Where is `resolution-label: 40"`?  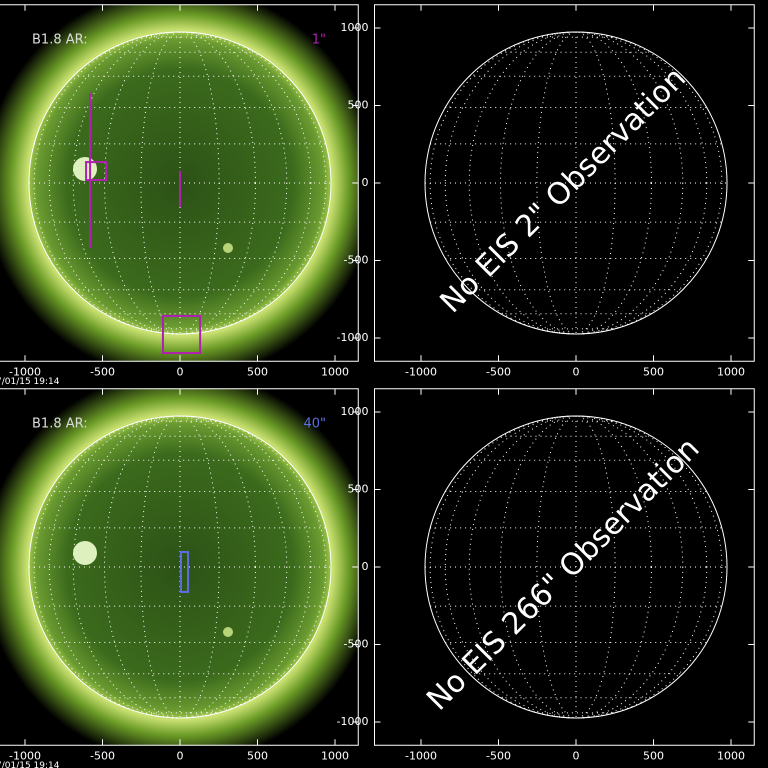
resolution-label: 40" is located at coordinates (314, 424).